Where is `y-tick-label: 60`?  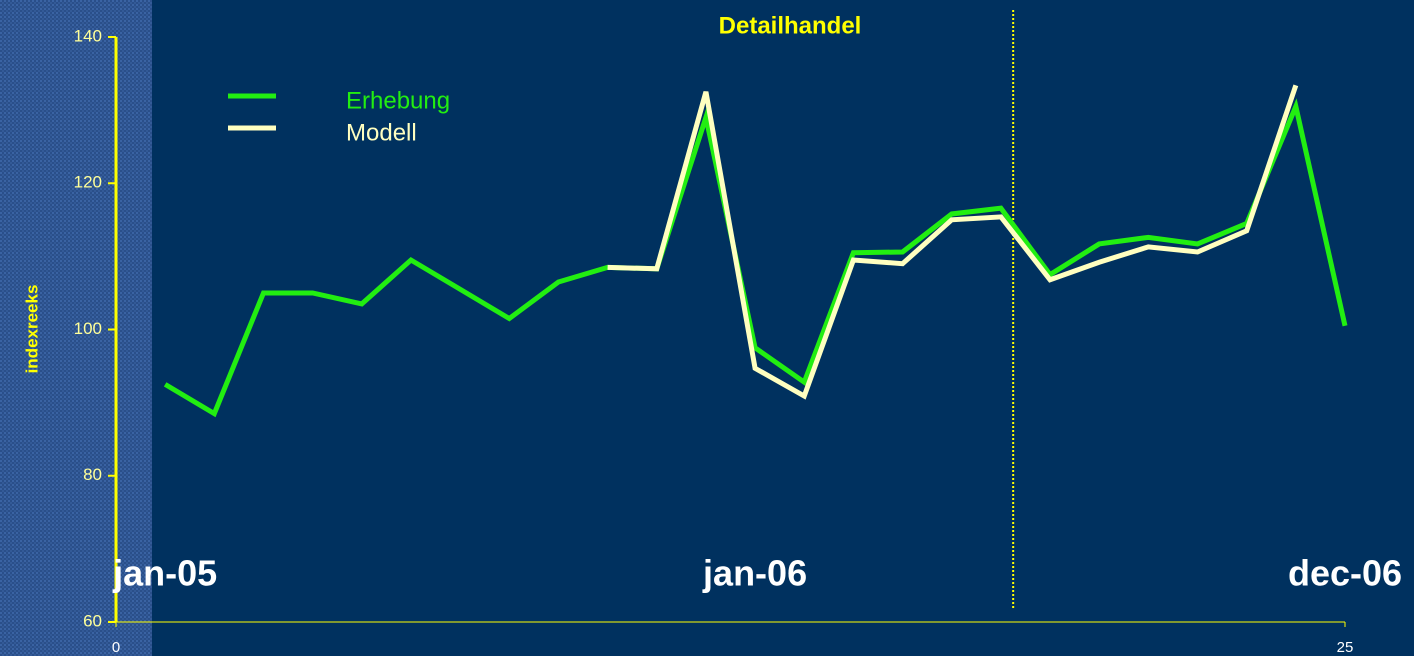 y-tick-label: 60 is located at coordinates (92, 620).